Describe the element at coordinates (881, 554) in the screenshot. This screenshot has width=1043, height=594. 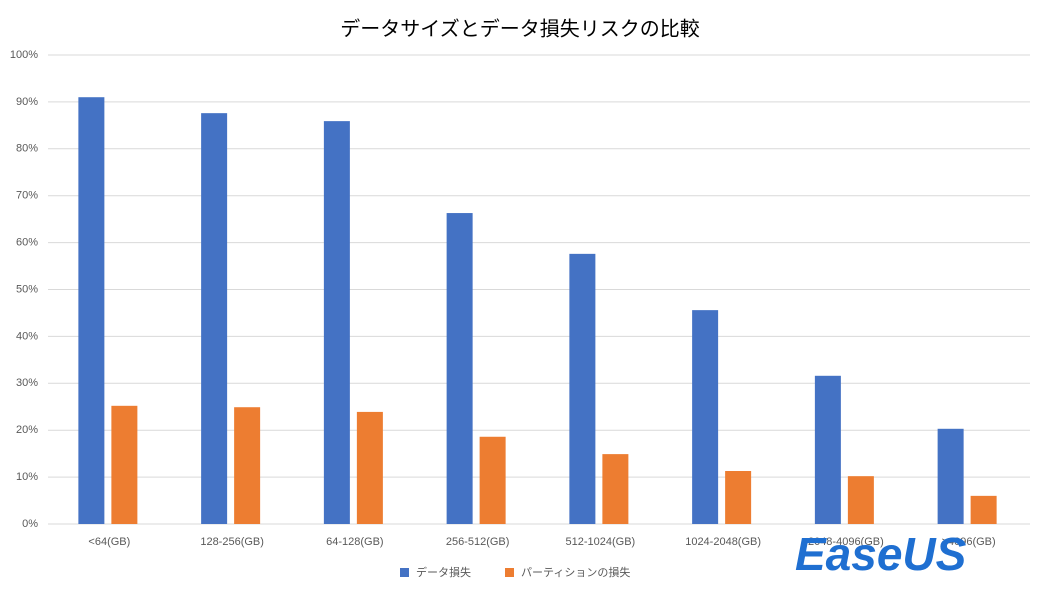
I see `watermark: EaseUS` at that location.